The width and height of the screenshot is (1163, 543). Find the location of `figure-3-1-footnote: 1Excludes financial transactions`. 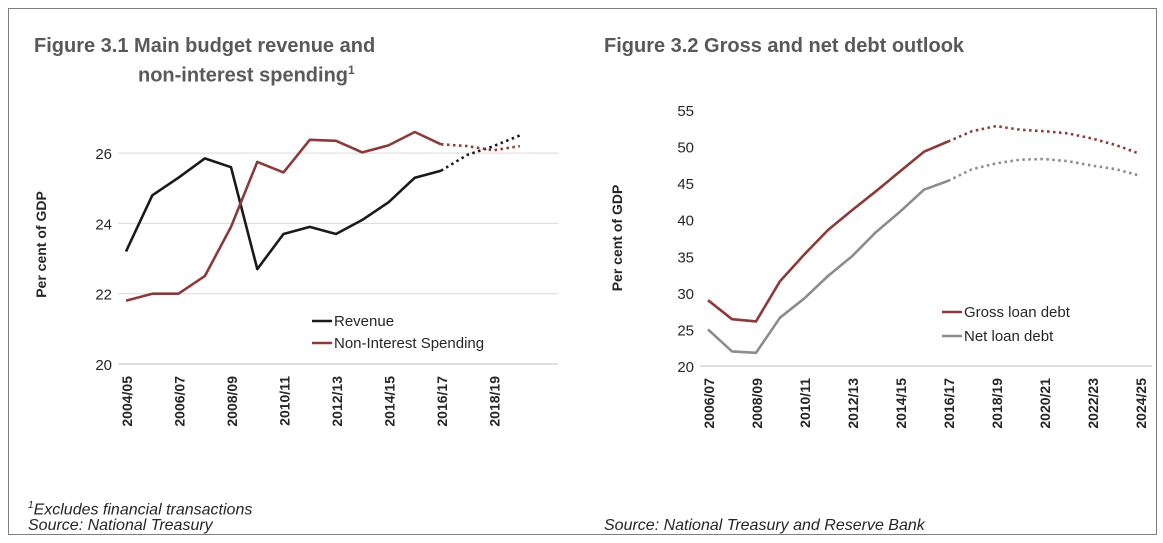

figure-3-1-footnote: 1Excludes financial transactions is located at coordinates (140, 508).